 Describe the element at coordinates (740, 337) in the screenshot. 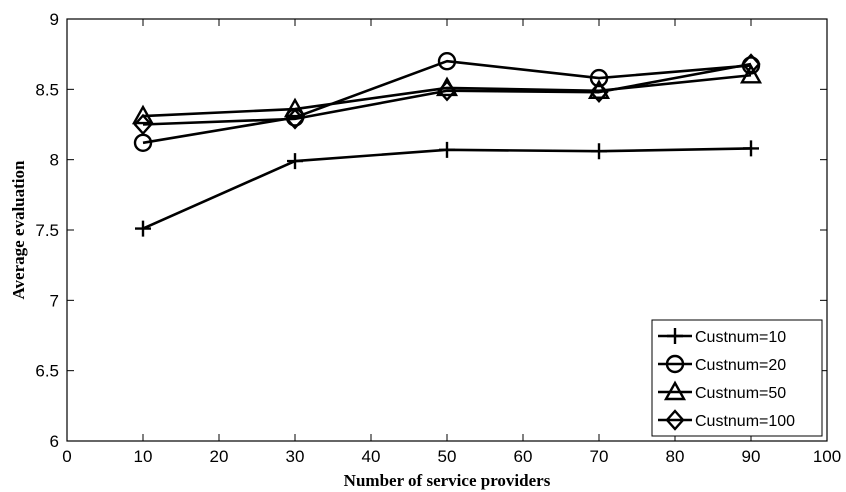

I see `legend-label: Custnum=10` at that location.